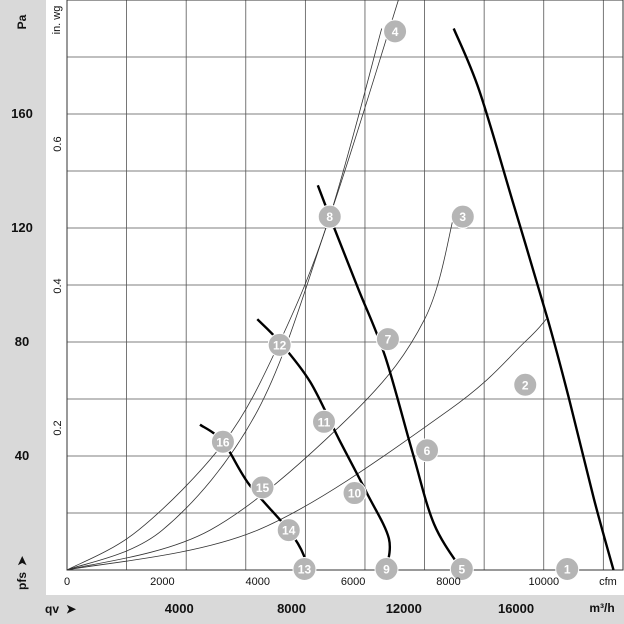  I want to click on operating-point-marker: 1, so click(567, 569).